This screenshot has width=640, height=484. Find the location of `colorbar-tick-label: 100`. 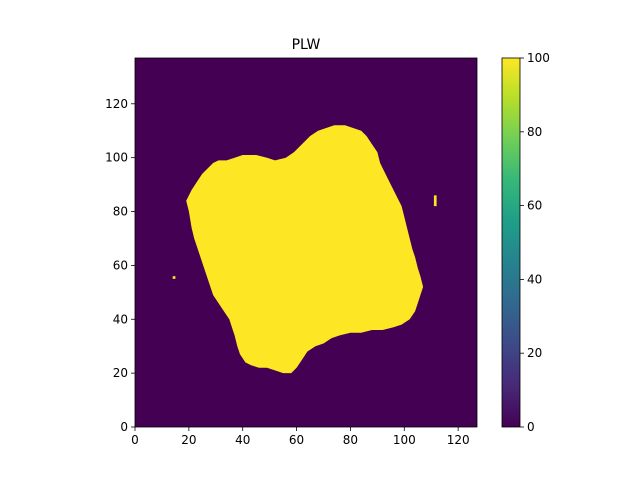

colorbar-tick-label: 100 is located at coordinates (538, 58).